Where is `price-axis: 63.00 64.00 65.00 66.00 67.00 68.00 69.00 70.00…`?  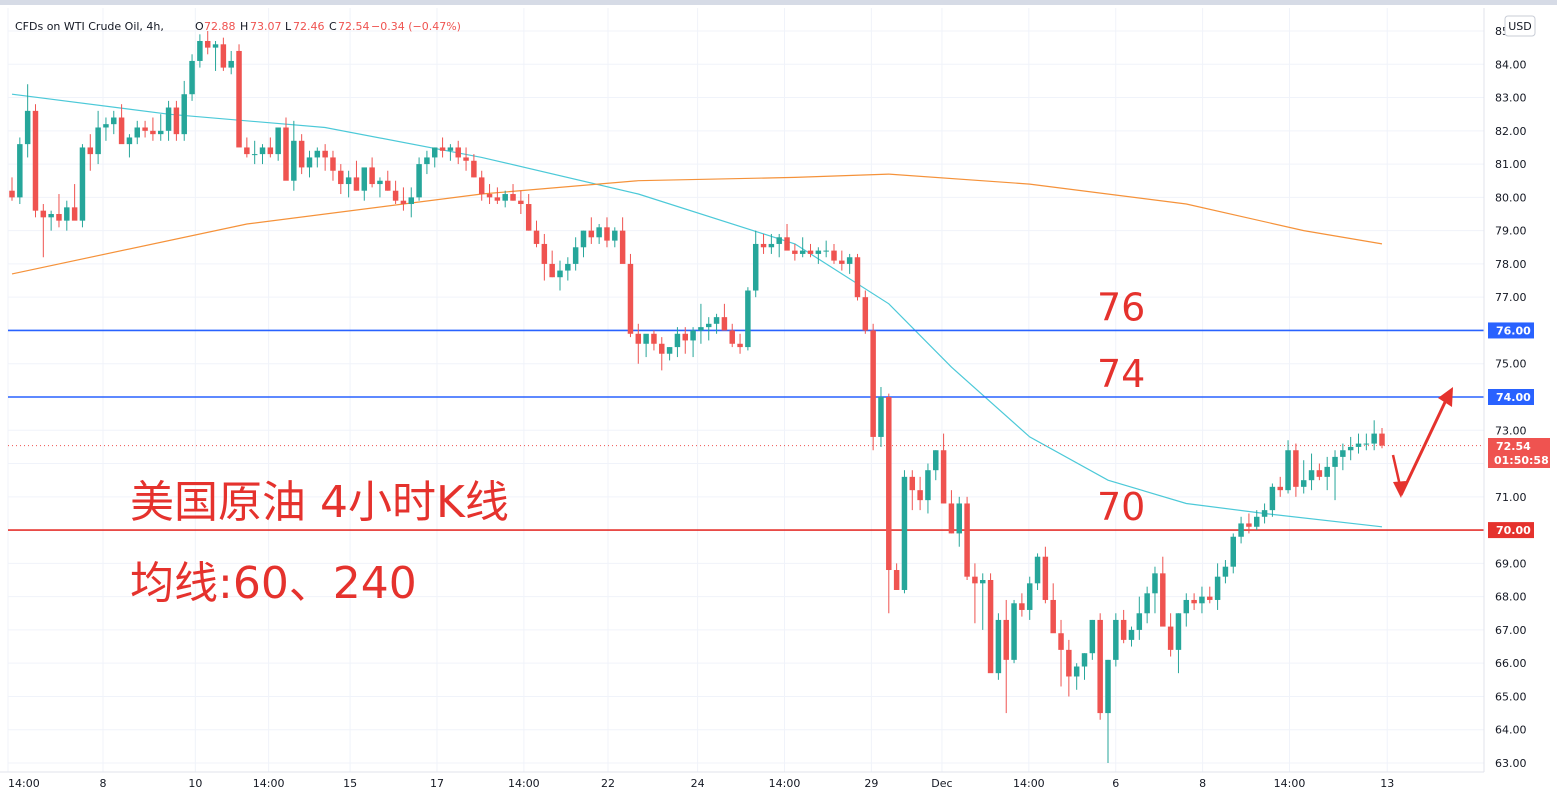 price-axis: 63.00 64.00 65.00 66.00 67.00 68.00 69.00 70.00… is located at coordinates (1511, 397).